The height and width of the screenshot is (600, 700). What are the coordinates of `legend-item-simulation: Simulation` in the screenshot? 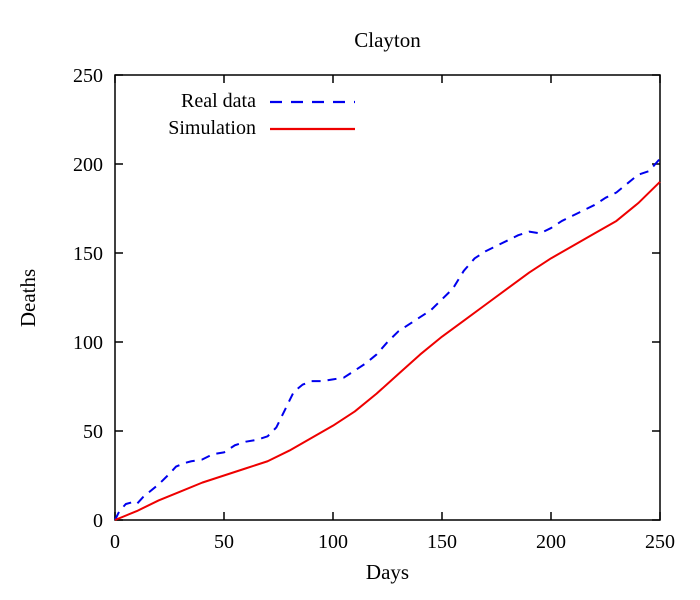 It's located at (251, 128).